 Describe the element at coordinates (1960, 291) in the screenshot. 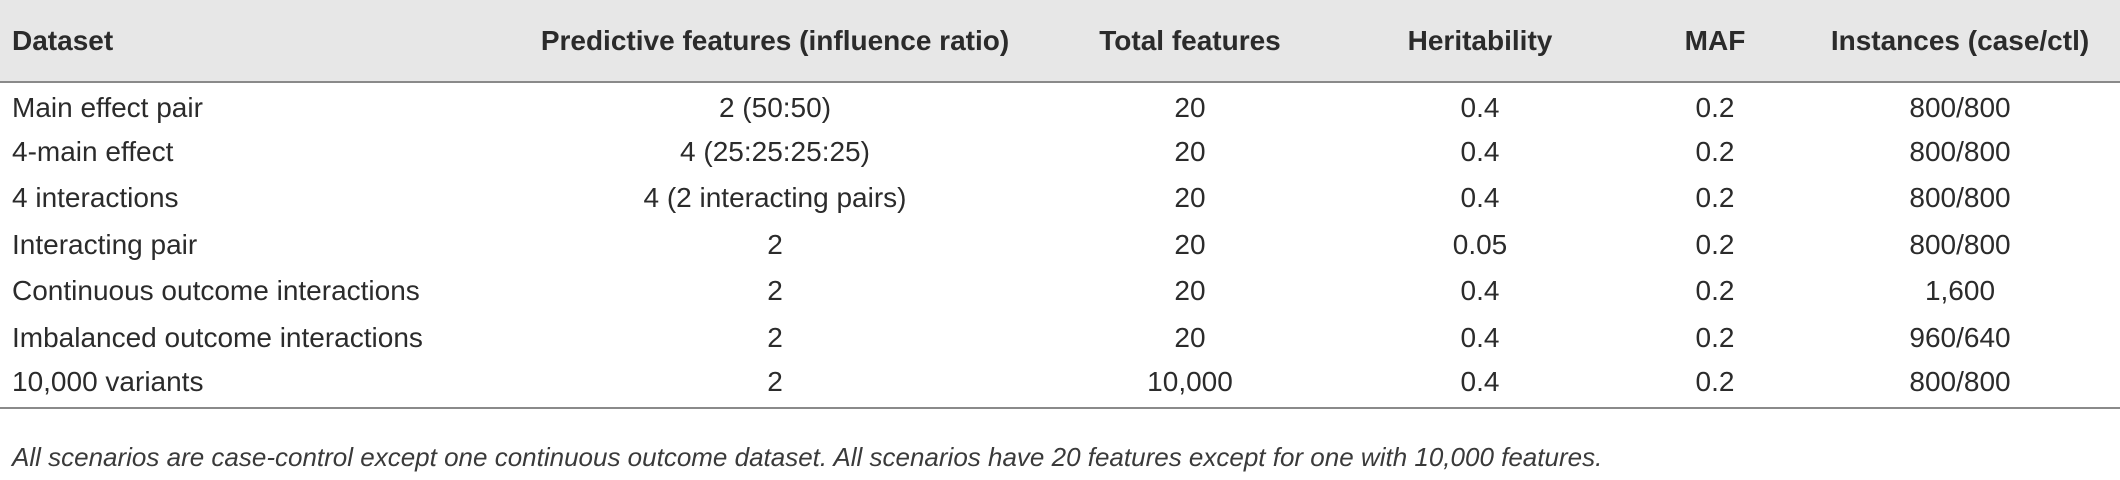

I see `cell-instances: 1,600` at that location.